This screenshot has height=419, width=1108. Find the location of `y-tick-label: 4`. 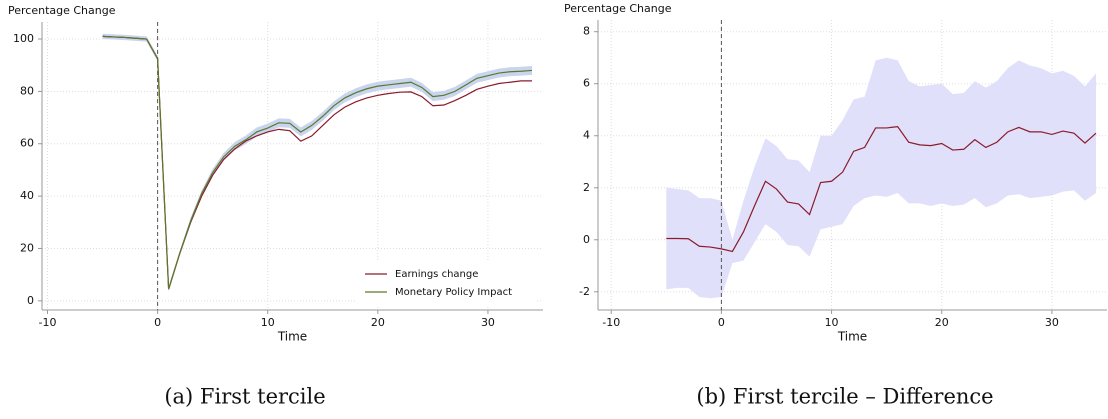

y-tick-label: 4 is located at coordinates (586, 135).